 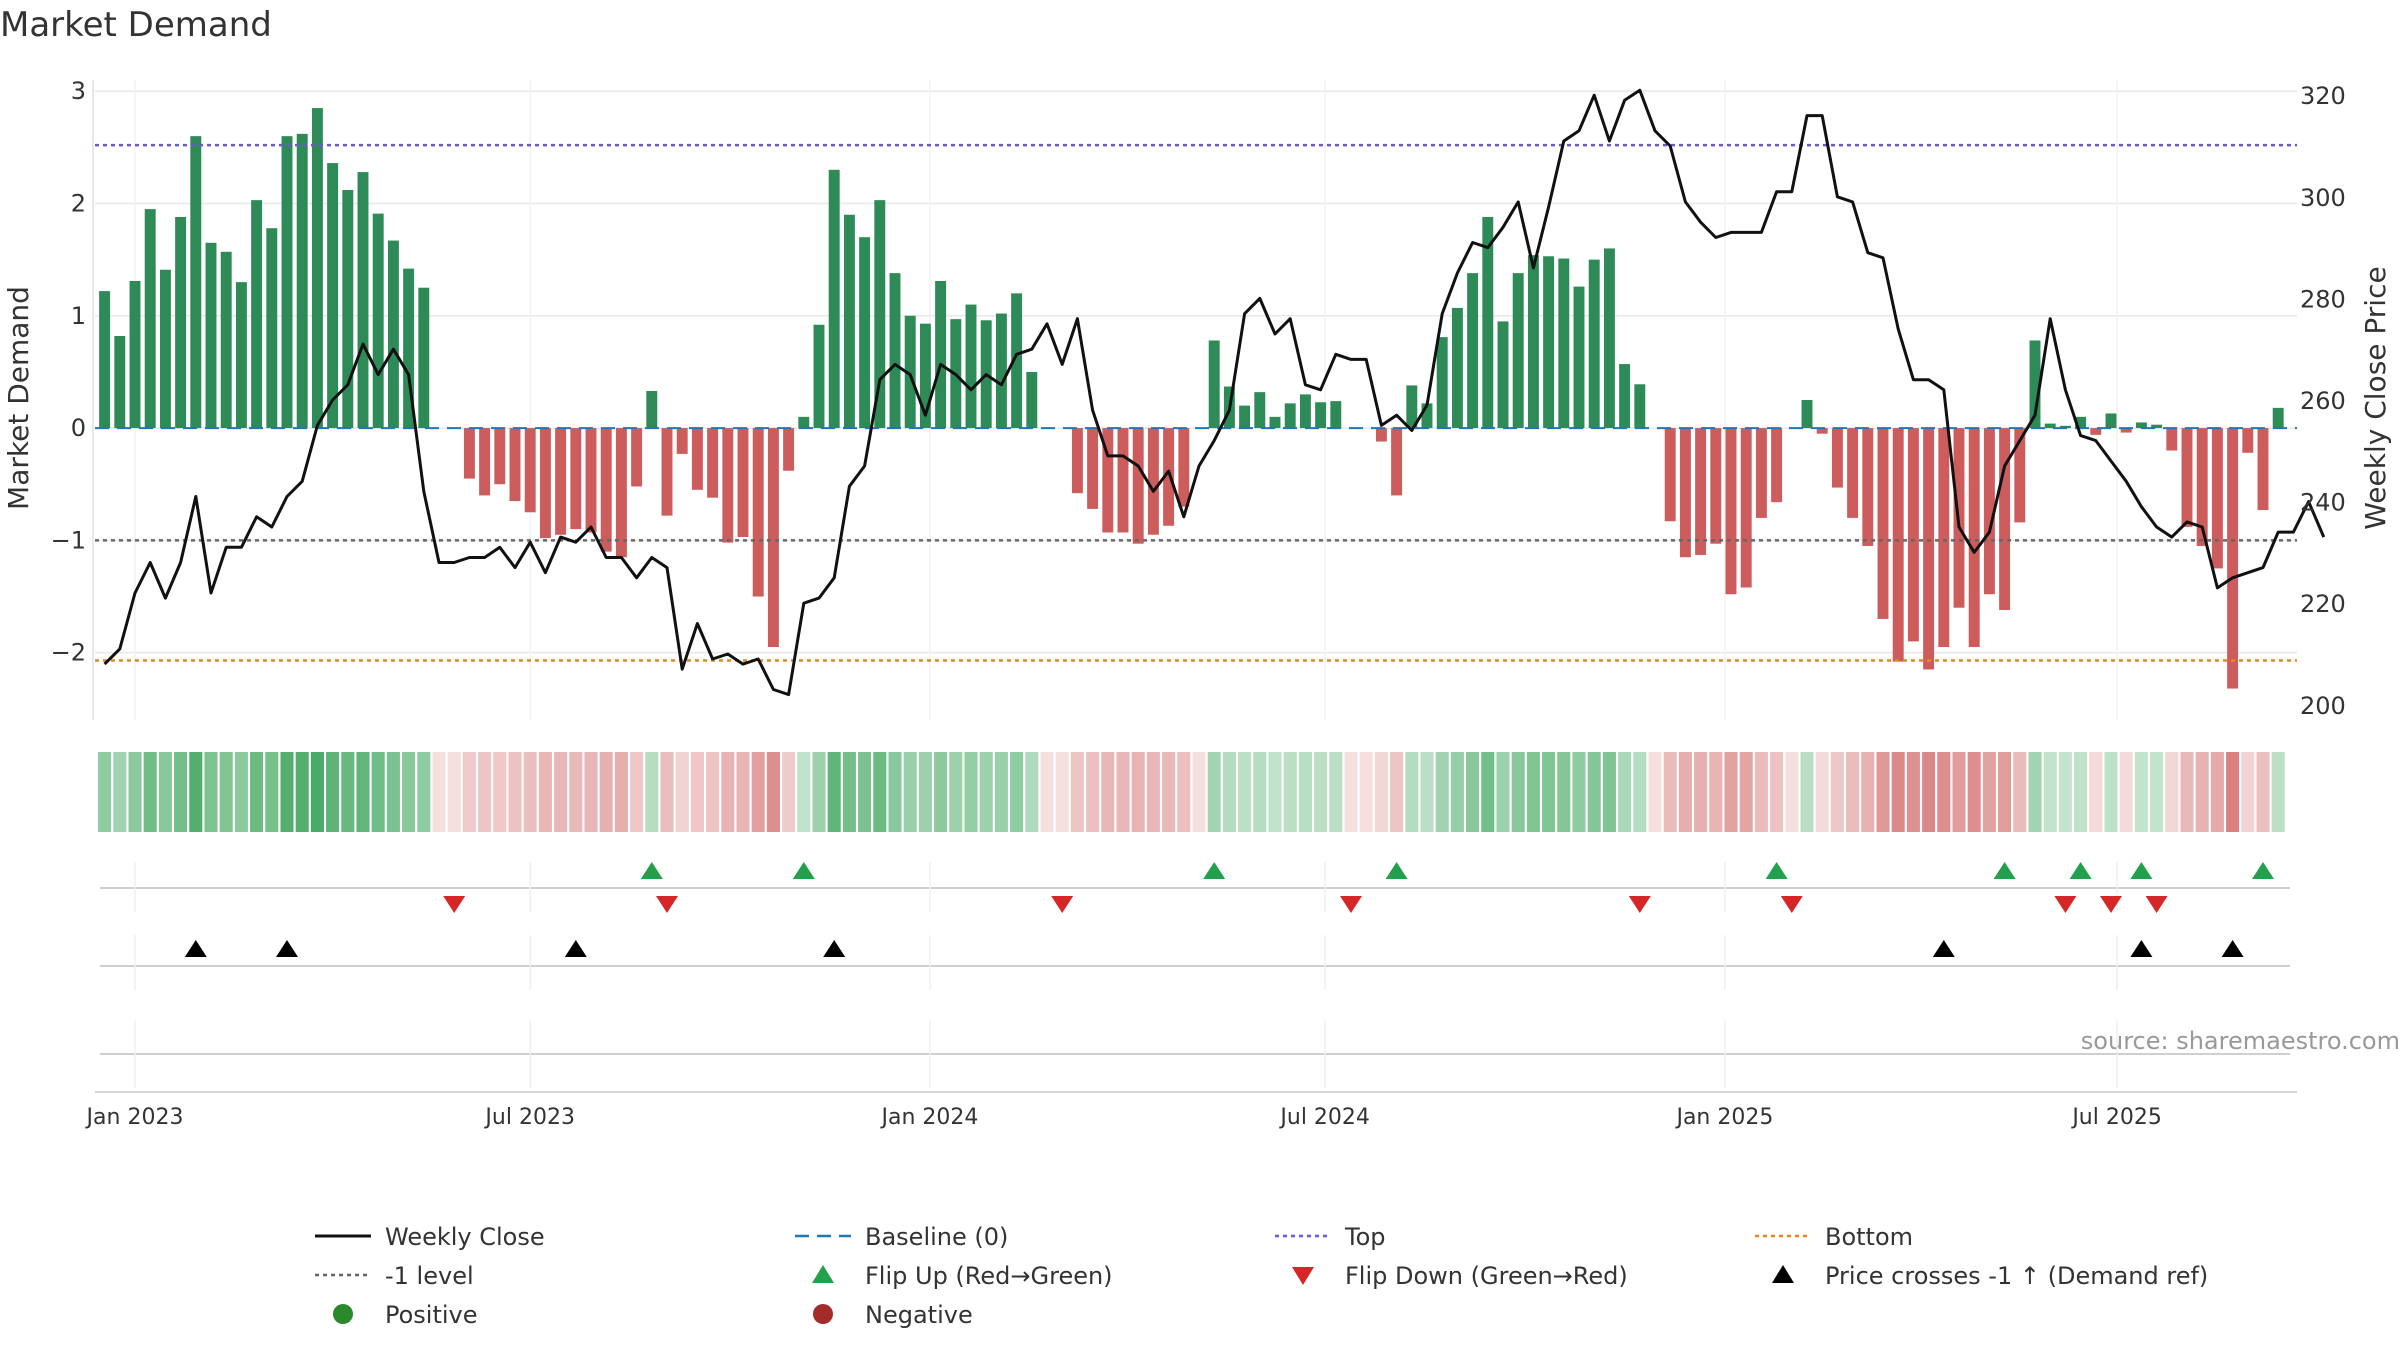 What do you see at coordinates (1191, 792) in the screenshot?
I see `demand-heat-strip` at bounding box center [1191, 792].